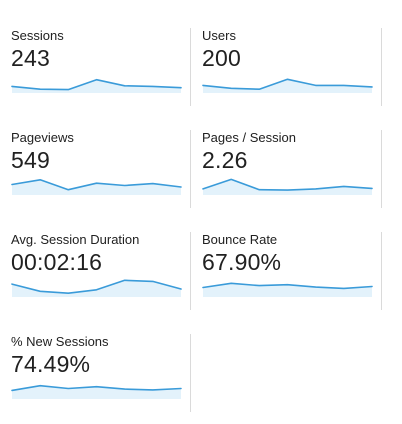 This screenshot has height=424, width=402. Describe the element at coordinates (37, 35) in the screenshot. I see `metric-label: Sessions` at that location.